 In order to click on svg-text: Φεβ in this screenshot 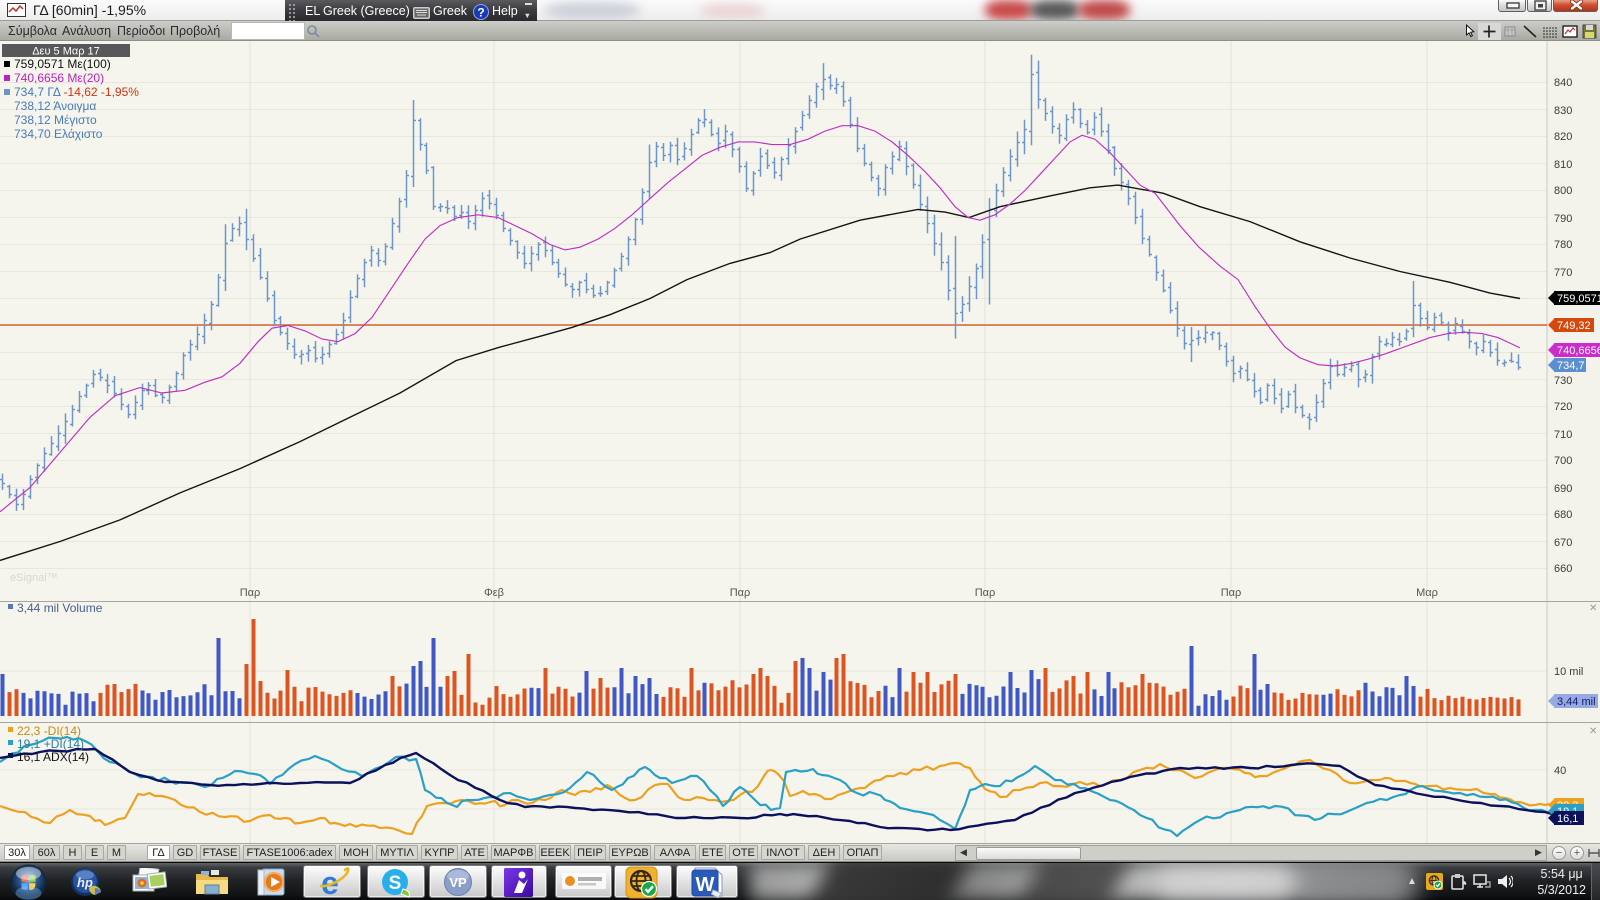, I will do `click(494, 593)`.